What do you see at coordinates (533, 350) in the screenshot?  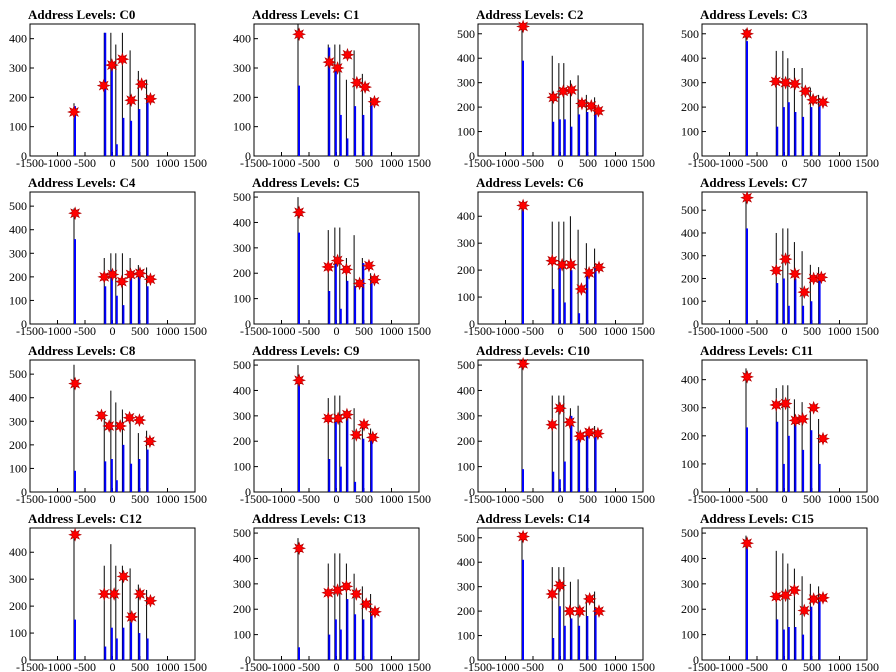 I see `panel-title: Address Levels: C10` at bounding box center [533, 350].